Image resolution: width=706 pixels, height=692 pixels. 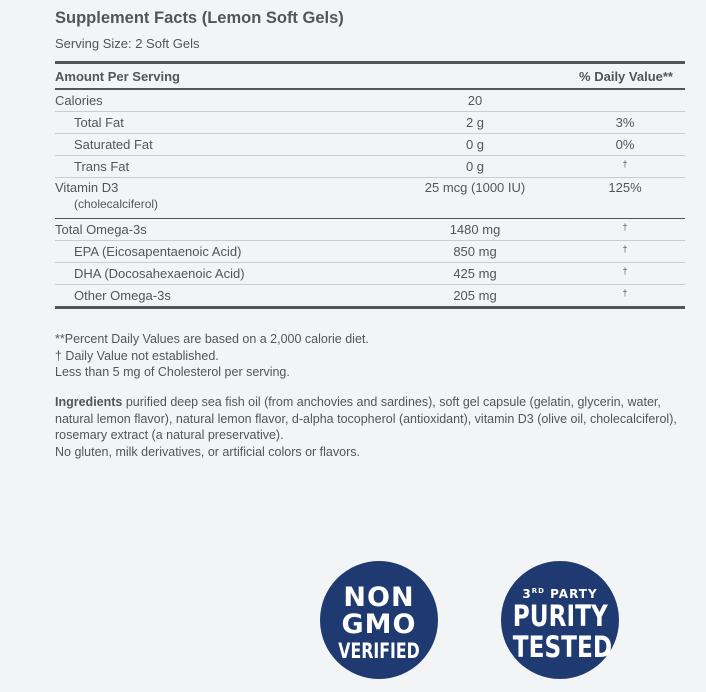 I want to click on page-title: Supplement Facts (Lemon Soft Gels), so click(x=199, y=18).